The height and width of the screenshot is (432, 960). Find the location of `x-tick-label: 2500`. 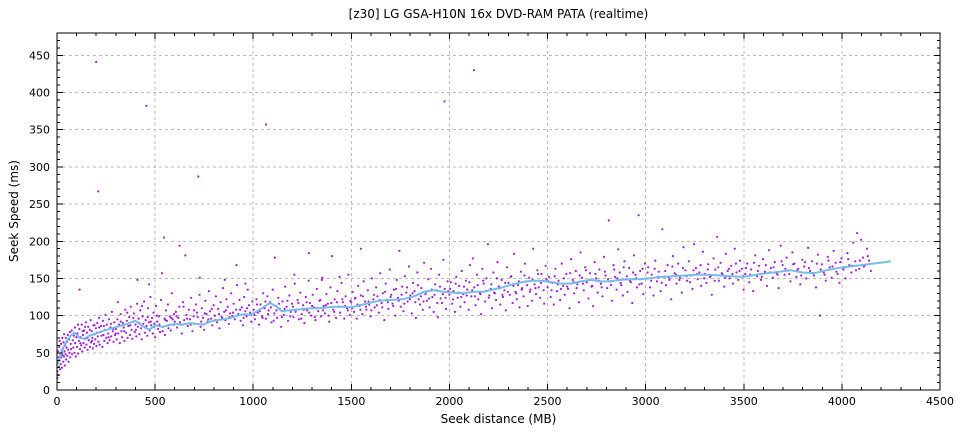

x-tick-label: 2500 is located at coordinates (548, 401).